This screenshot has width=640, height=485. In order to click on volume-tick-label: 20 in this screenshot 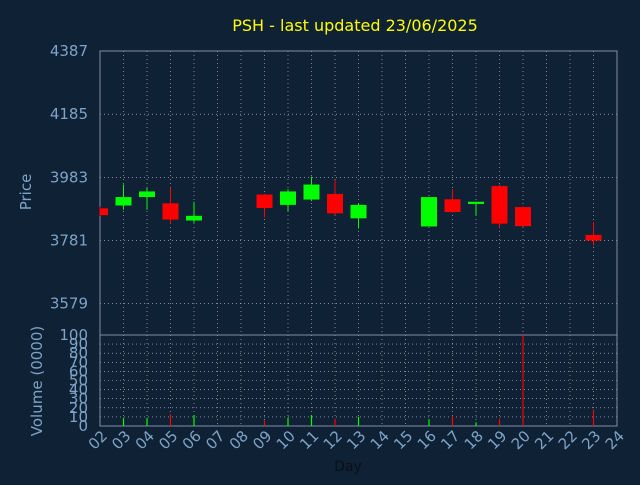, I will do `click(78, 408)`.